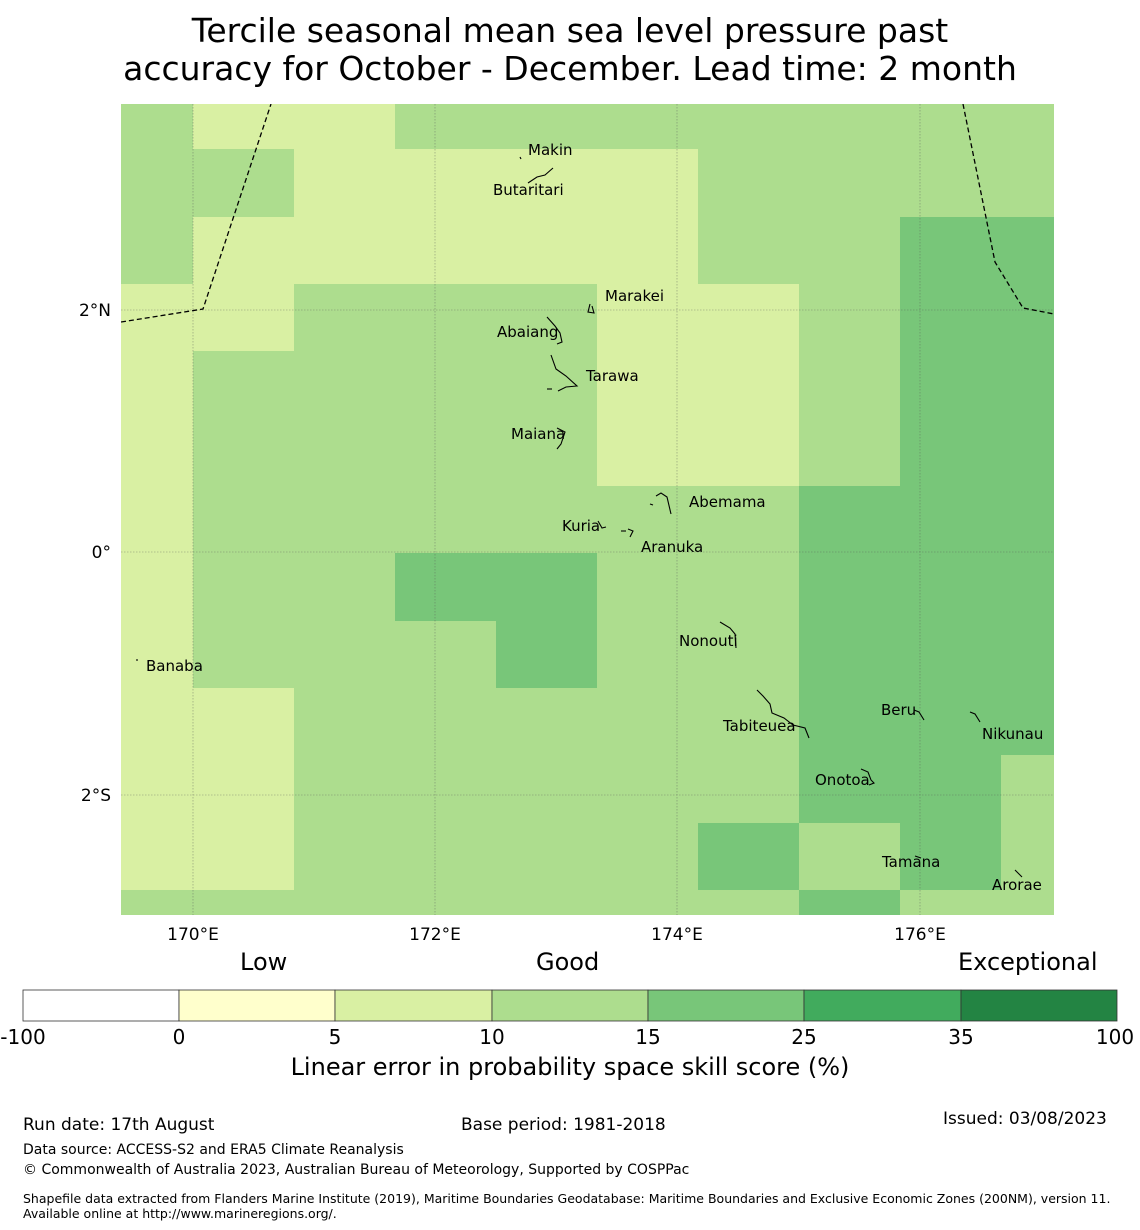  Describe the element at coordinates (920, 935) in the screenshot. I see `lon-tick-176: 176°E` at that location.